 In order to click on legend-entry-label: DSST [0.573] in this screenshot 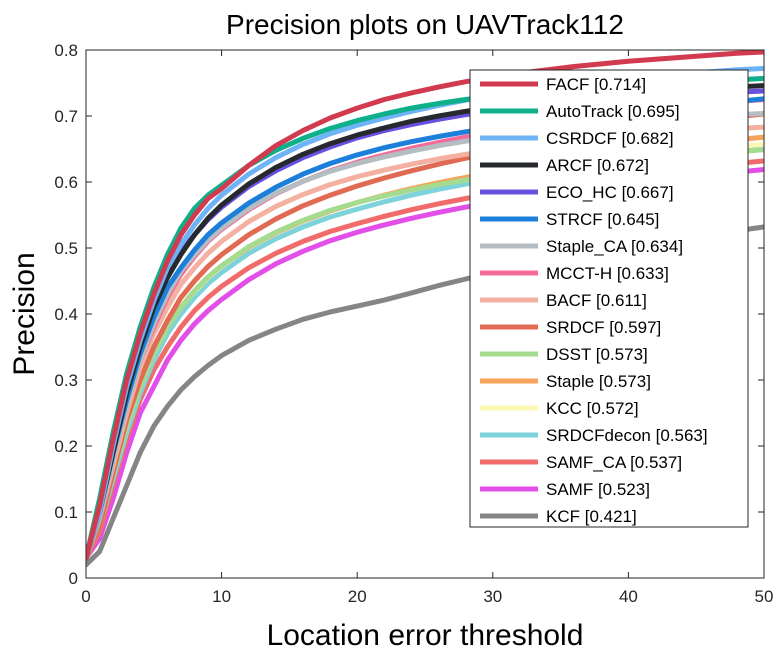, I will do `click(597, 354)`.